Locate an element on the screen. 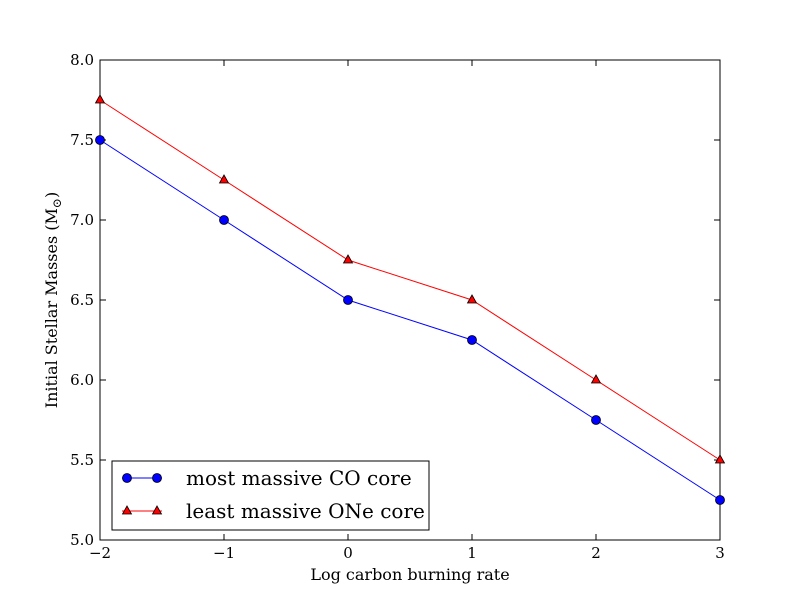 The image size is (800, 600). legend-label-one: least massive ONe core is located at coordinates (305, 511).